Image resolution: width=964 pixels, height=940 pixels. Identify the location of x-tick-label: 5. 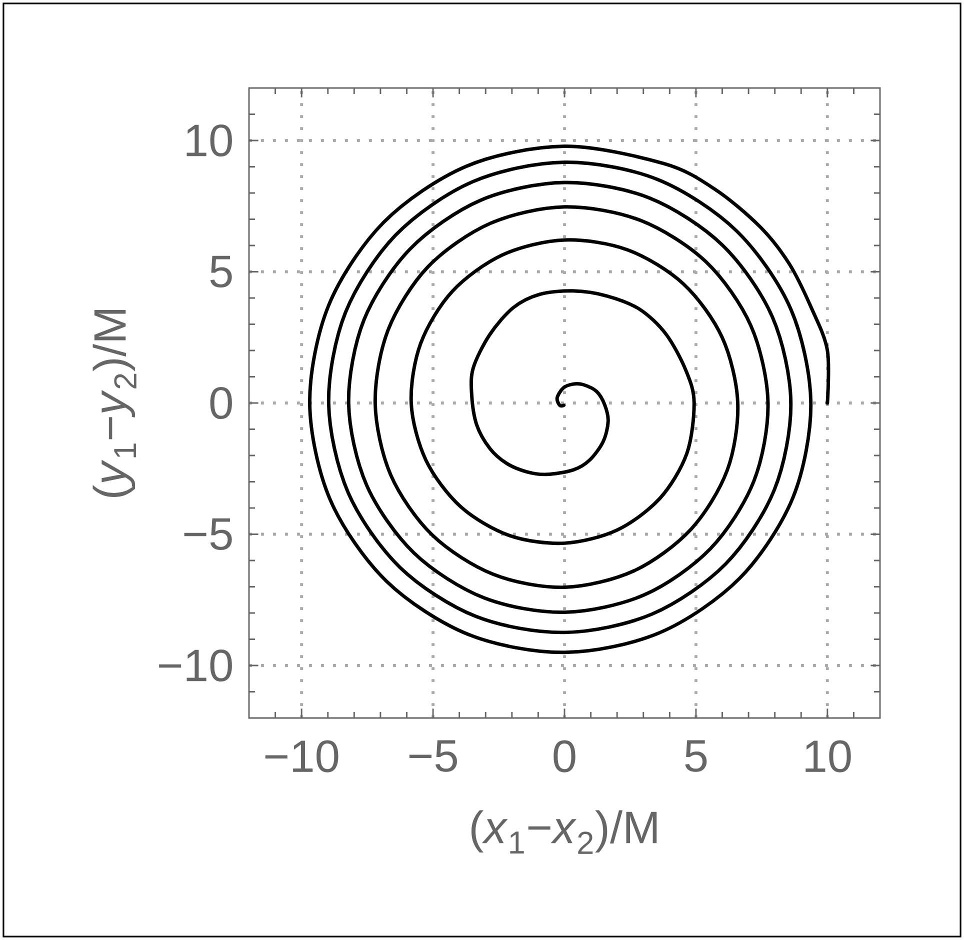
(696, 756).